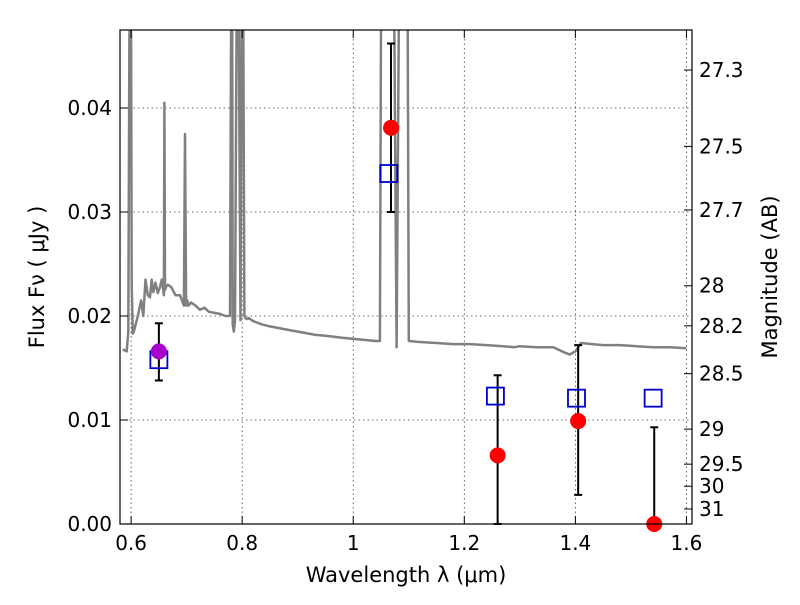 This screenshot has width=800, height=605. I want to click on magnitude-tick-label: 27.3, so click(721, 70).